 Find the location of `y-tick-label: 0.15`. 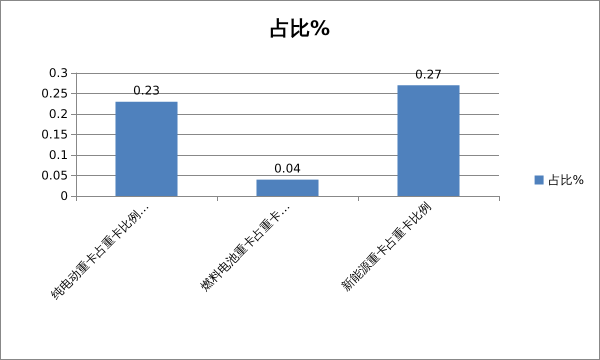

y-tick-label: 0.15 is located at coordinates (54, 135).